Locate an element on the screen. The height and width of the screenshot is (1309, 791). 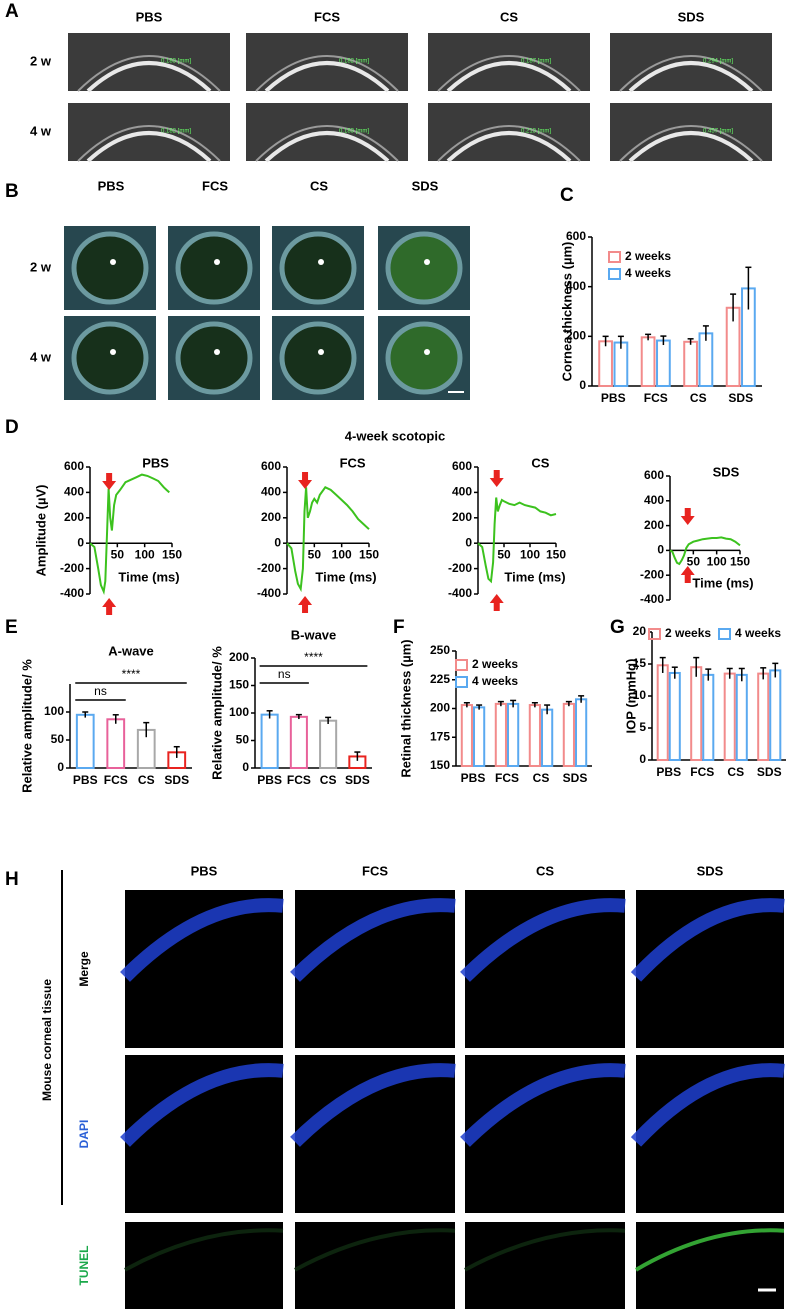
y-tick-label: 225 is located at coordinates (440, 679).